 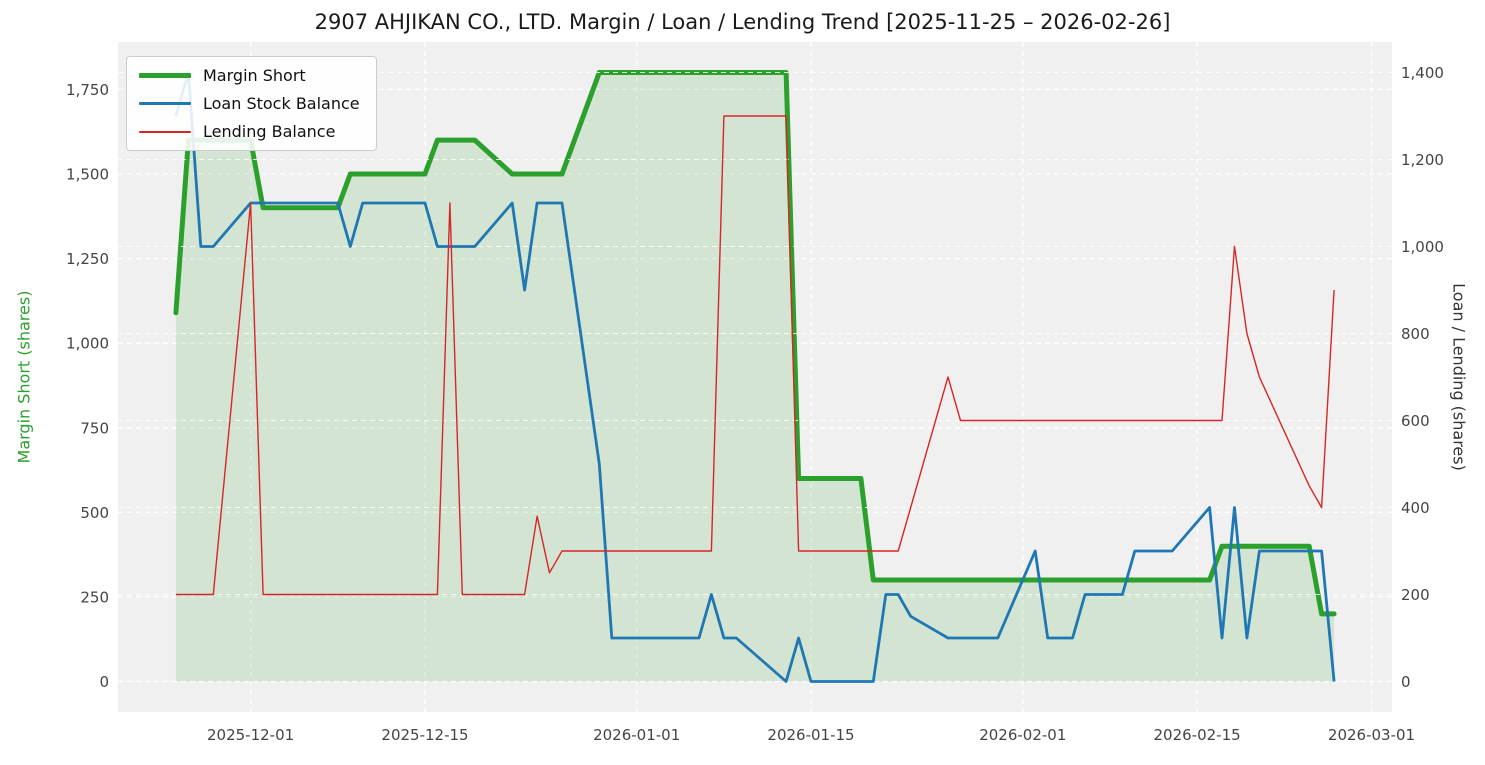 I want to click on legend-item-margin-short: Margin Short, so click(x=249, y=75).